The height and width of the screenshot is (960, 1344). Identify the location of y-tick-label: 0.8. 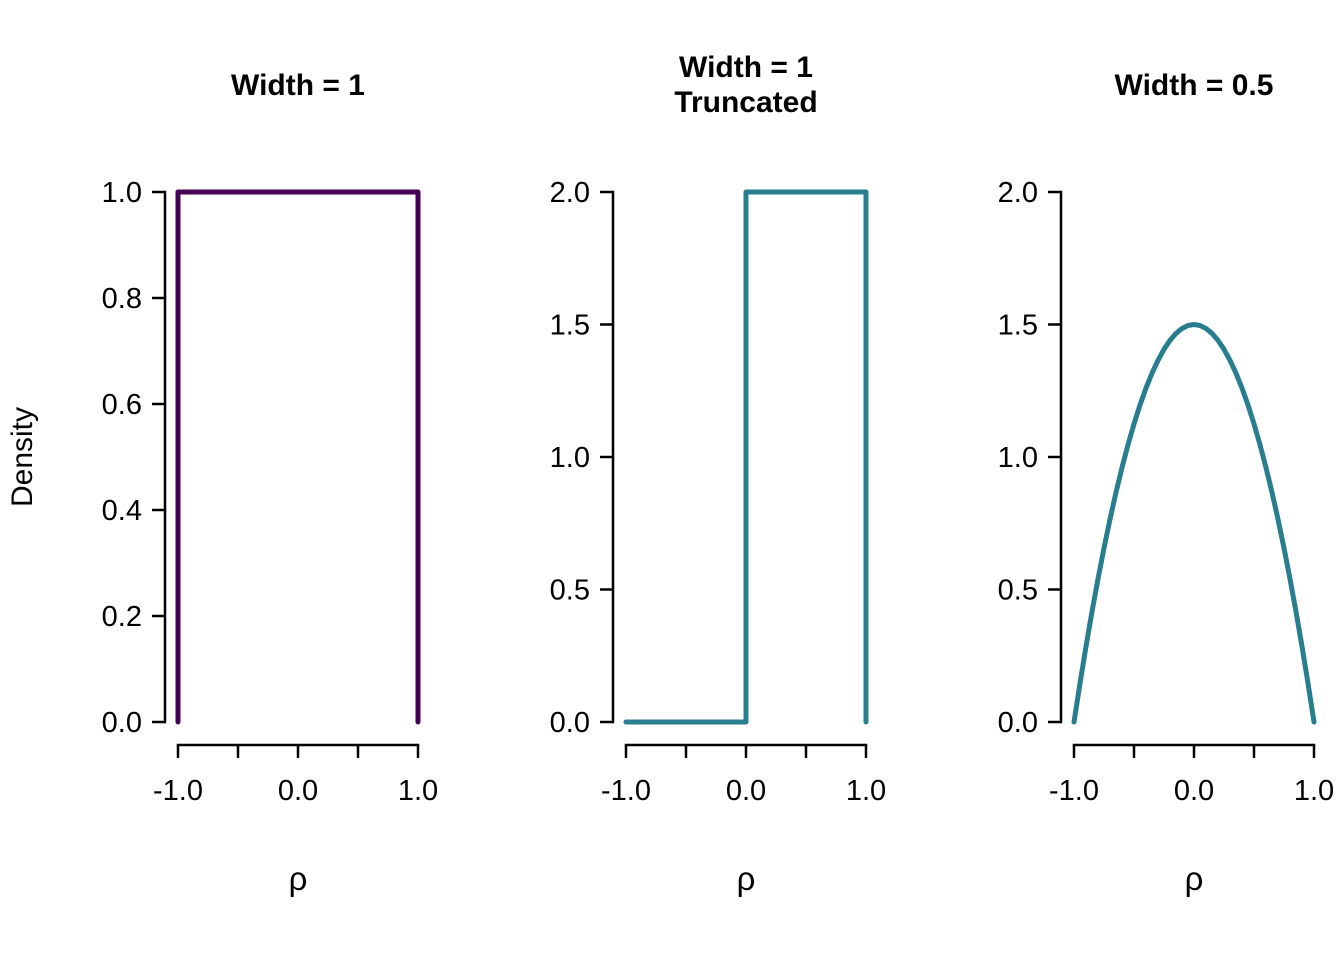
(122, 299).